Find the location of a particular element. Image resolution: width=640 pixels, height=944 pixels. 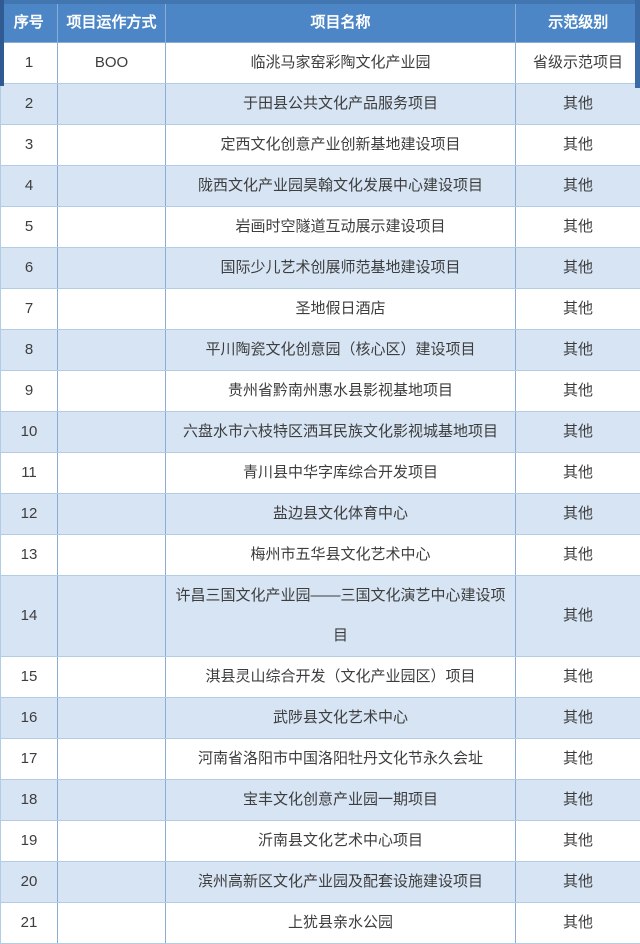

table-row: 21 上犹县亲水公园 其他 is located at coordinates (320, 923).